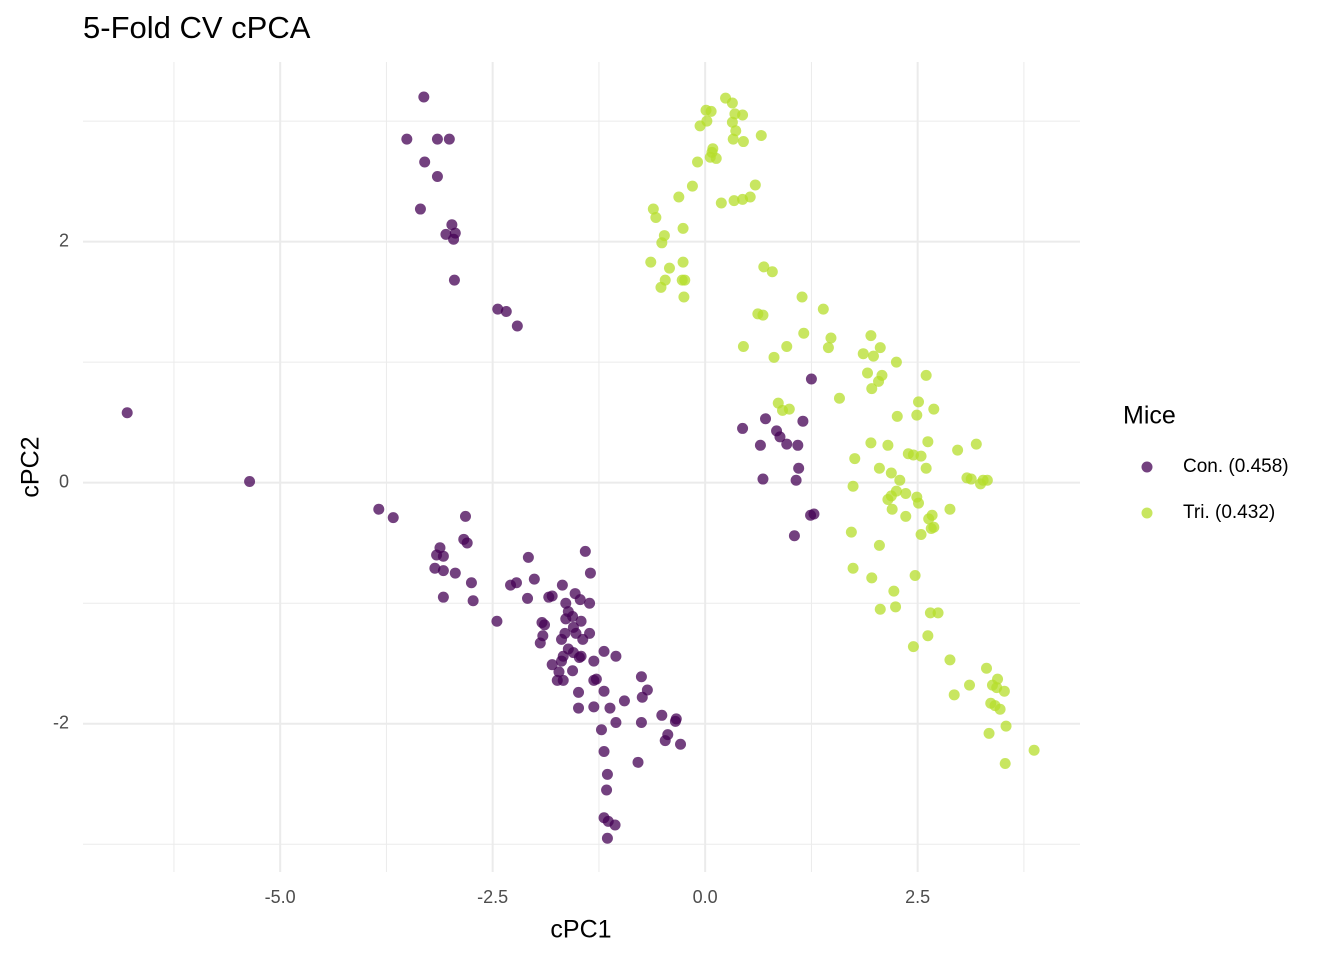 This screenshot has height=960, width=1344. Describe the element at coordinates (280, 897) in the screenshot. I see `x-tick-label: -5.0` at that location.